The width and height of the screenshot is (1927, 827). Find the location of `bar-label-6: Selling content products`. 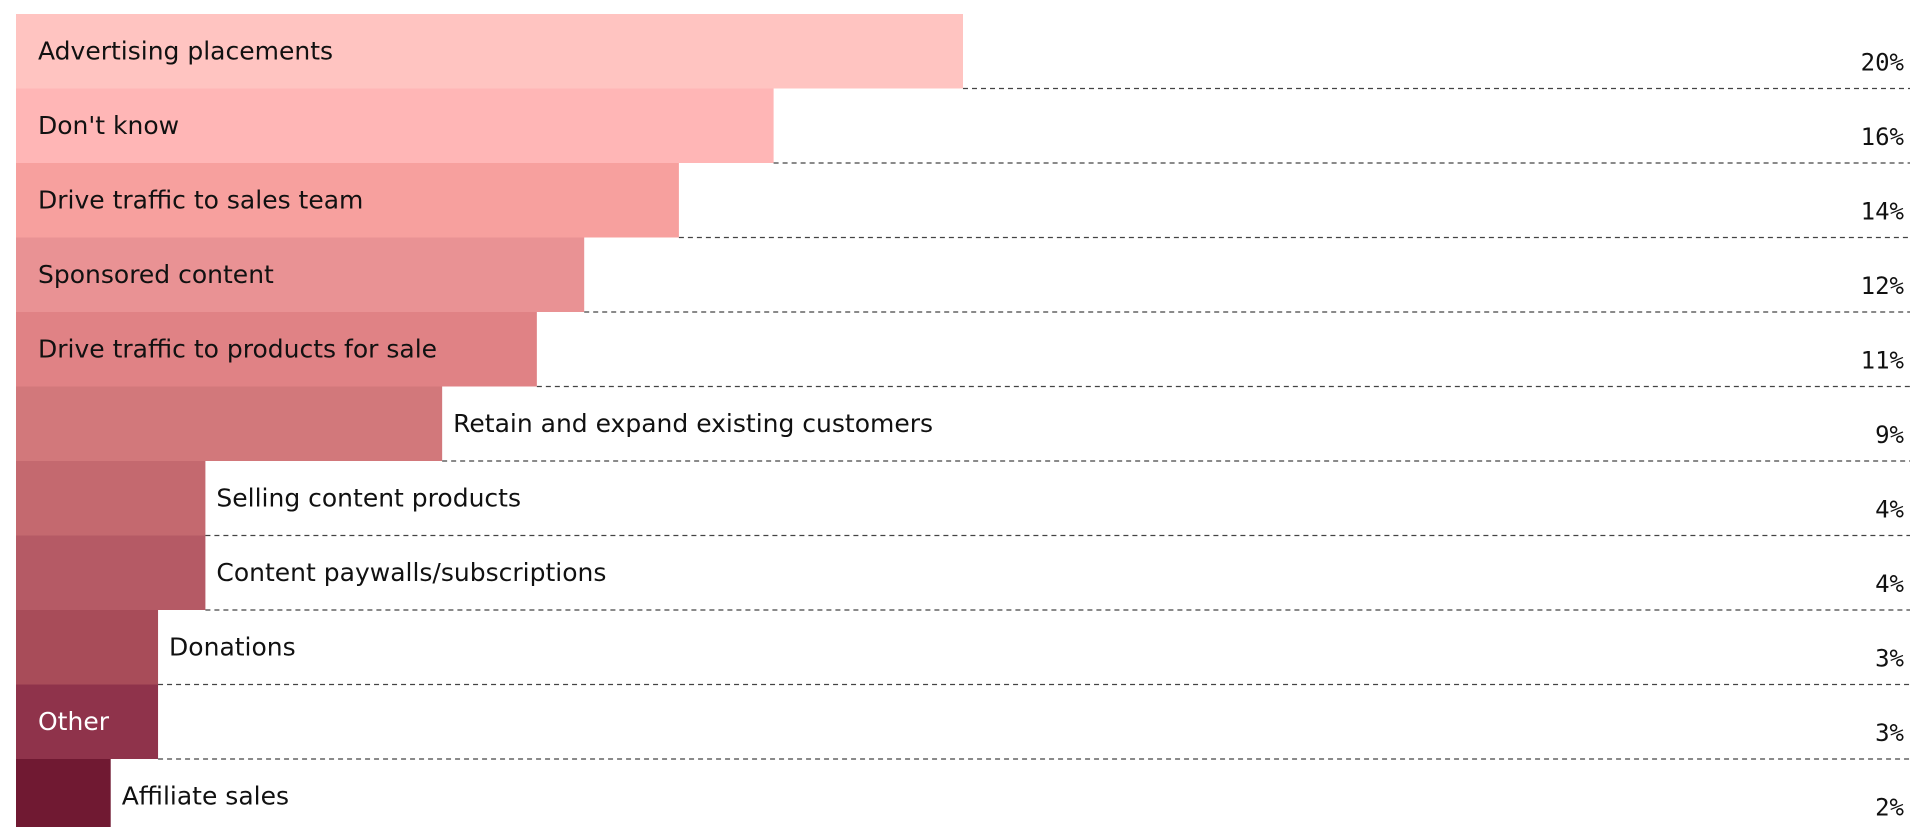

bar-label-6: Selling content products is located at coordinates (368, 497).